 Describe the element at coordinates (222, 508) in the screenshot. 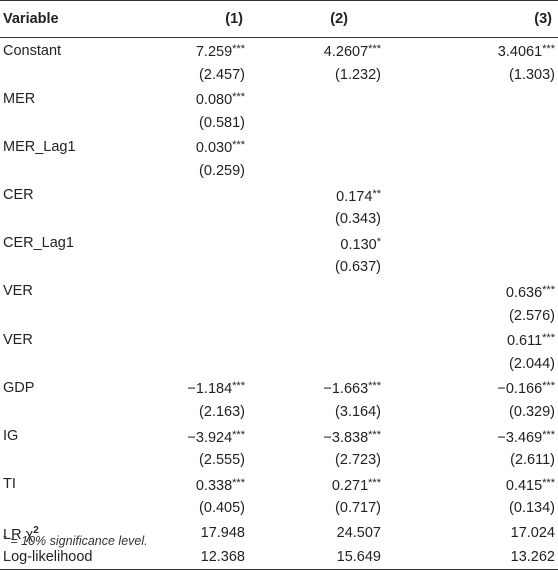

I see `cell-model-1: (0.405)` at that location.